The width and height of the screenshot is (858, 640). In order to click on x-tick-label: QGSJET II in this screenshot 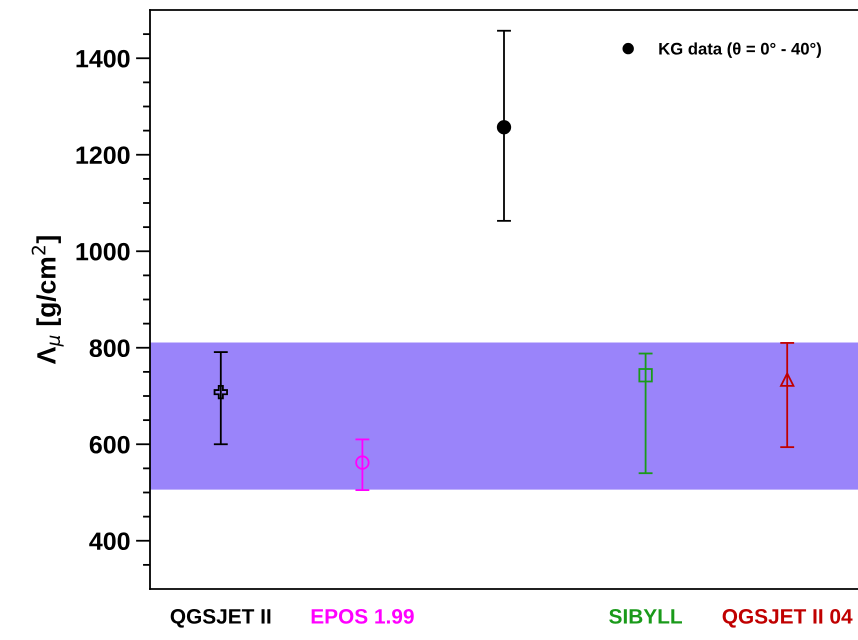, I will do `click(220, 618)`.